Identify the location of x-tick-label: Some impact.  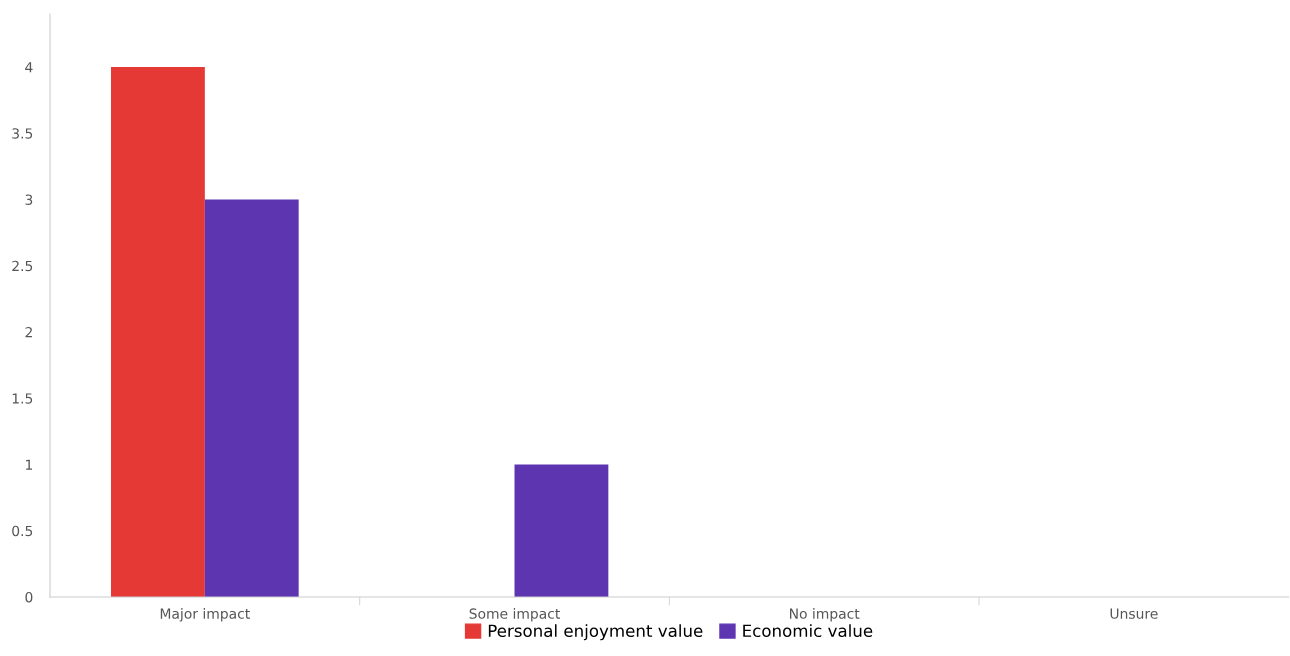
(514, 615).